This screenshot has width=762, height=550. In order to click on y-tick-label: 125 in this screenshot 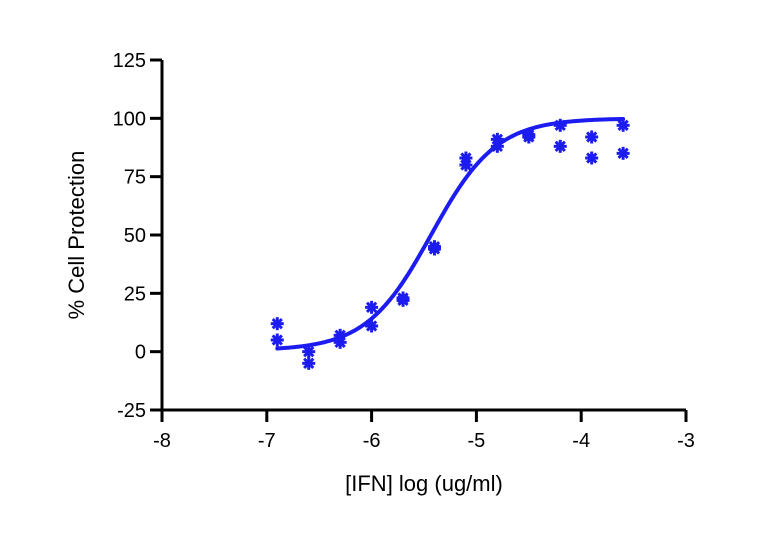, I will do `click(129, 61)`.